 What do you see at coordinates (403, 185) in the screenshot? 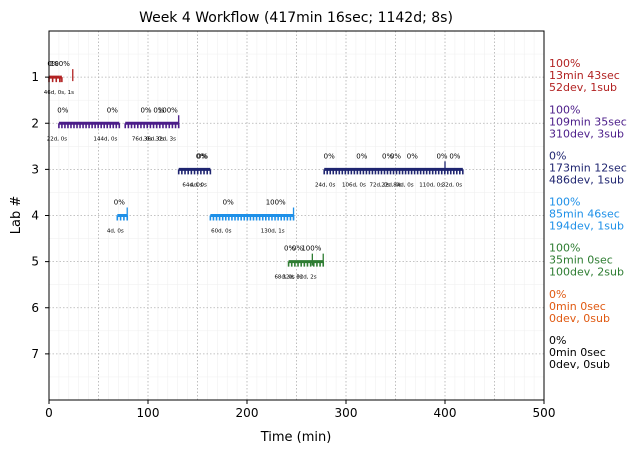
I see `lower-count-label: 84d, 0s` at bounding box center [403, 185].